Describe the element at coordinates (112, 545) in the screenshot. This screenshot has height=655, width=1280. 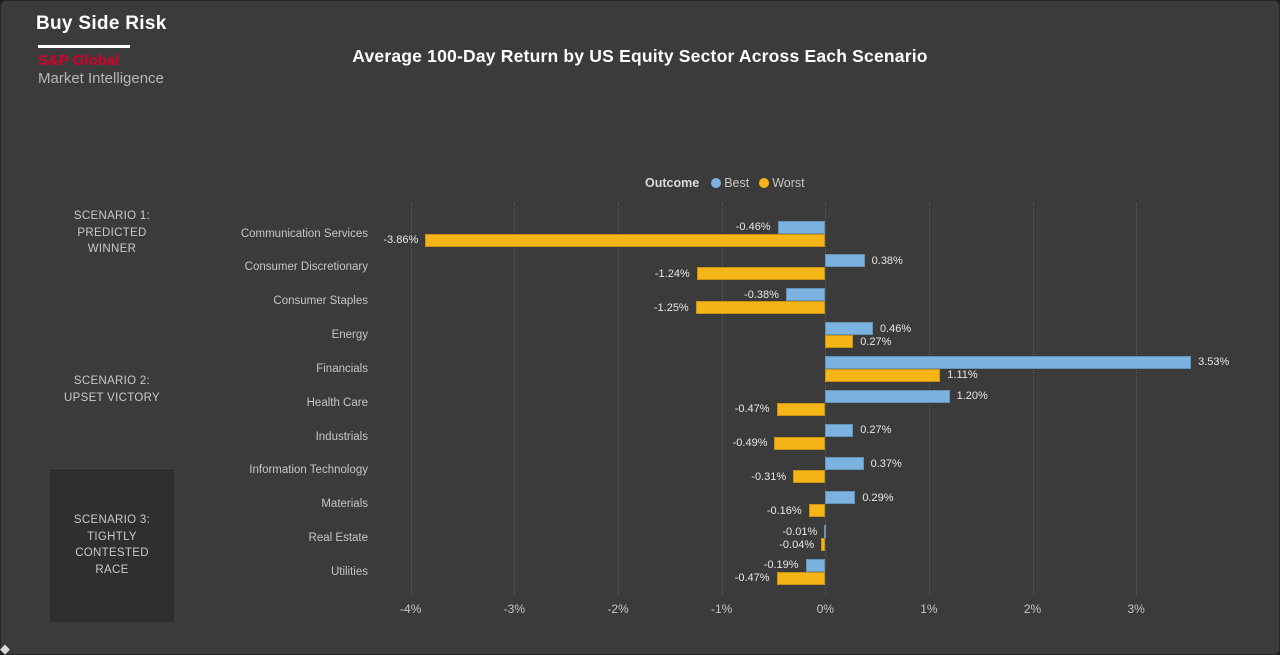
I see `scenario-item-3: SCENARIO 3: TIGHTLY CONTESTED RACE` at that location.